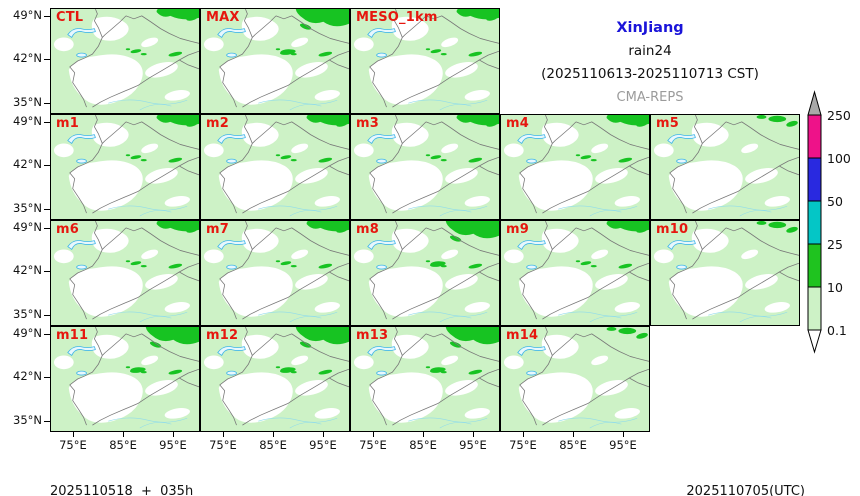 The width and height of the screenshot is (860, 496). Describe the element at coordinates (70, 17) in the screenshot. I see `panel-label-CTL: CTL` at that location.